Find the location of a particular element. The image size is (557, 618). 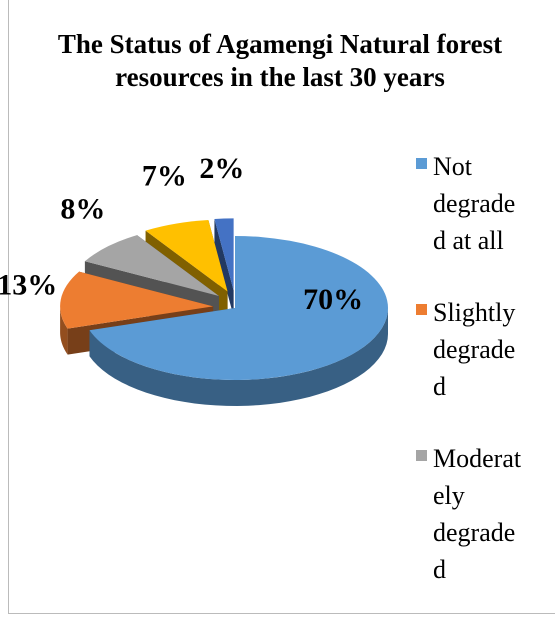

data-label: 8% is located at coordinates (82, 208).